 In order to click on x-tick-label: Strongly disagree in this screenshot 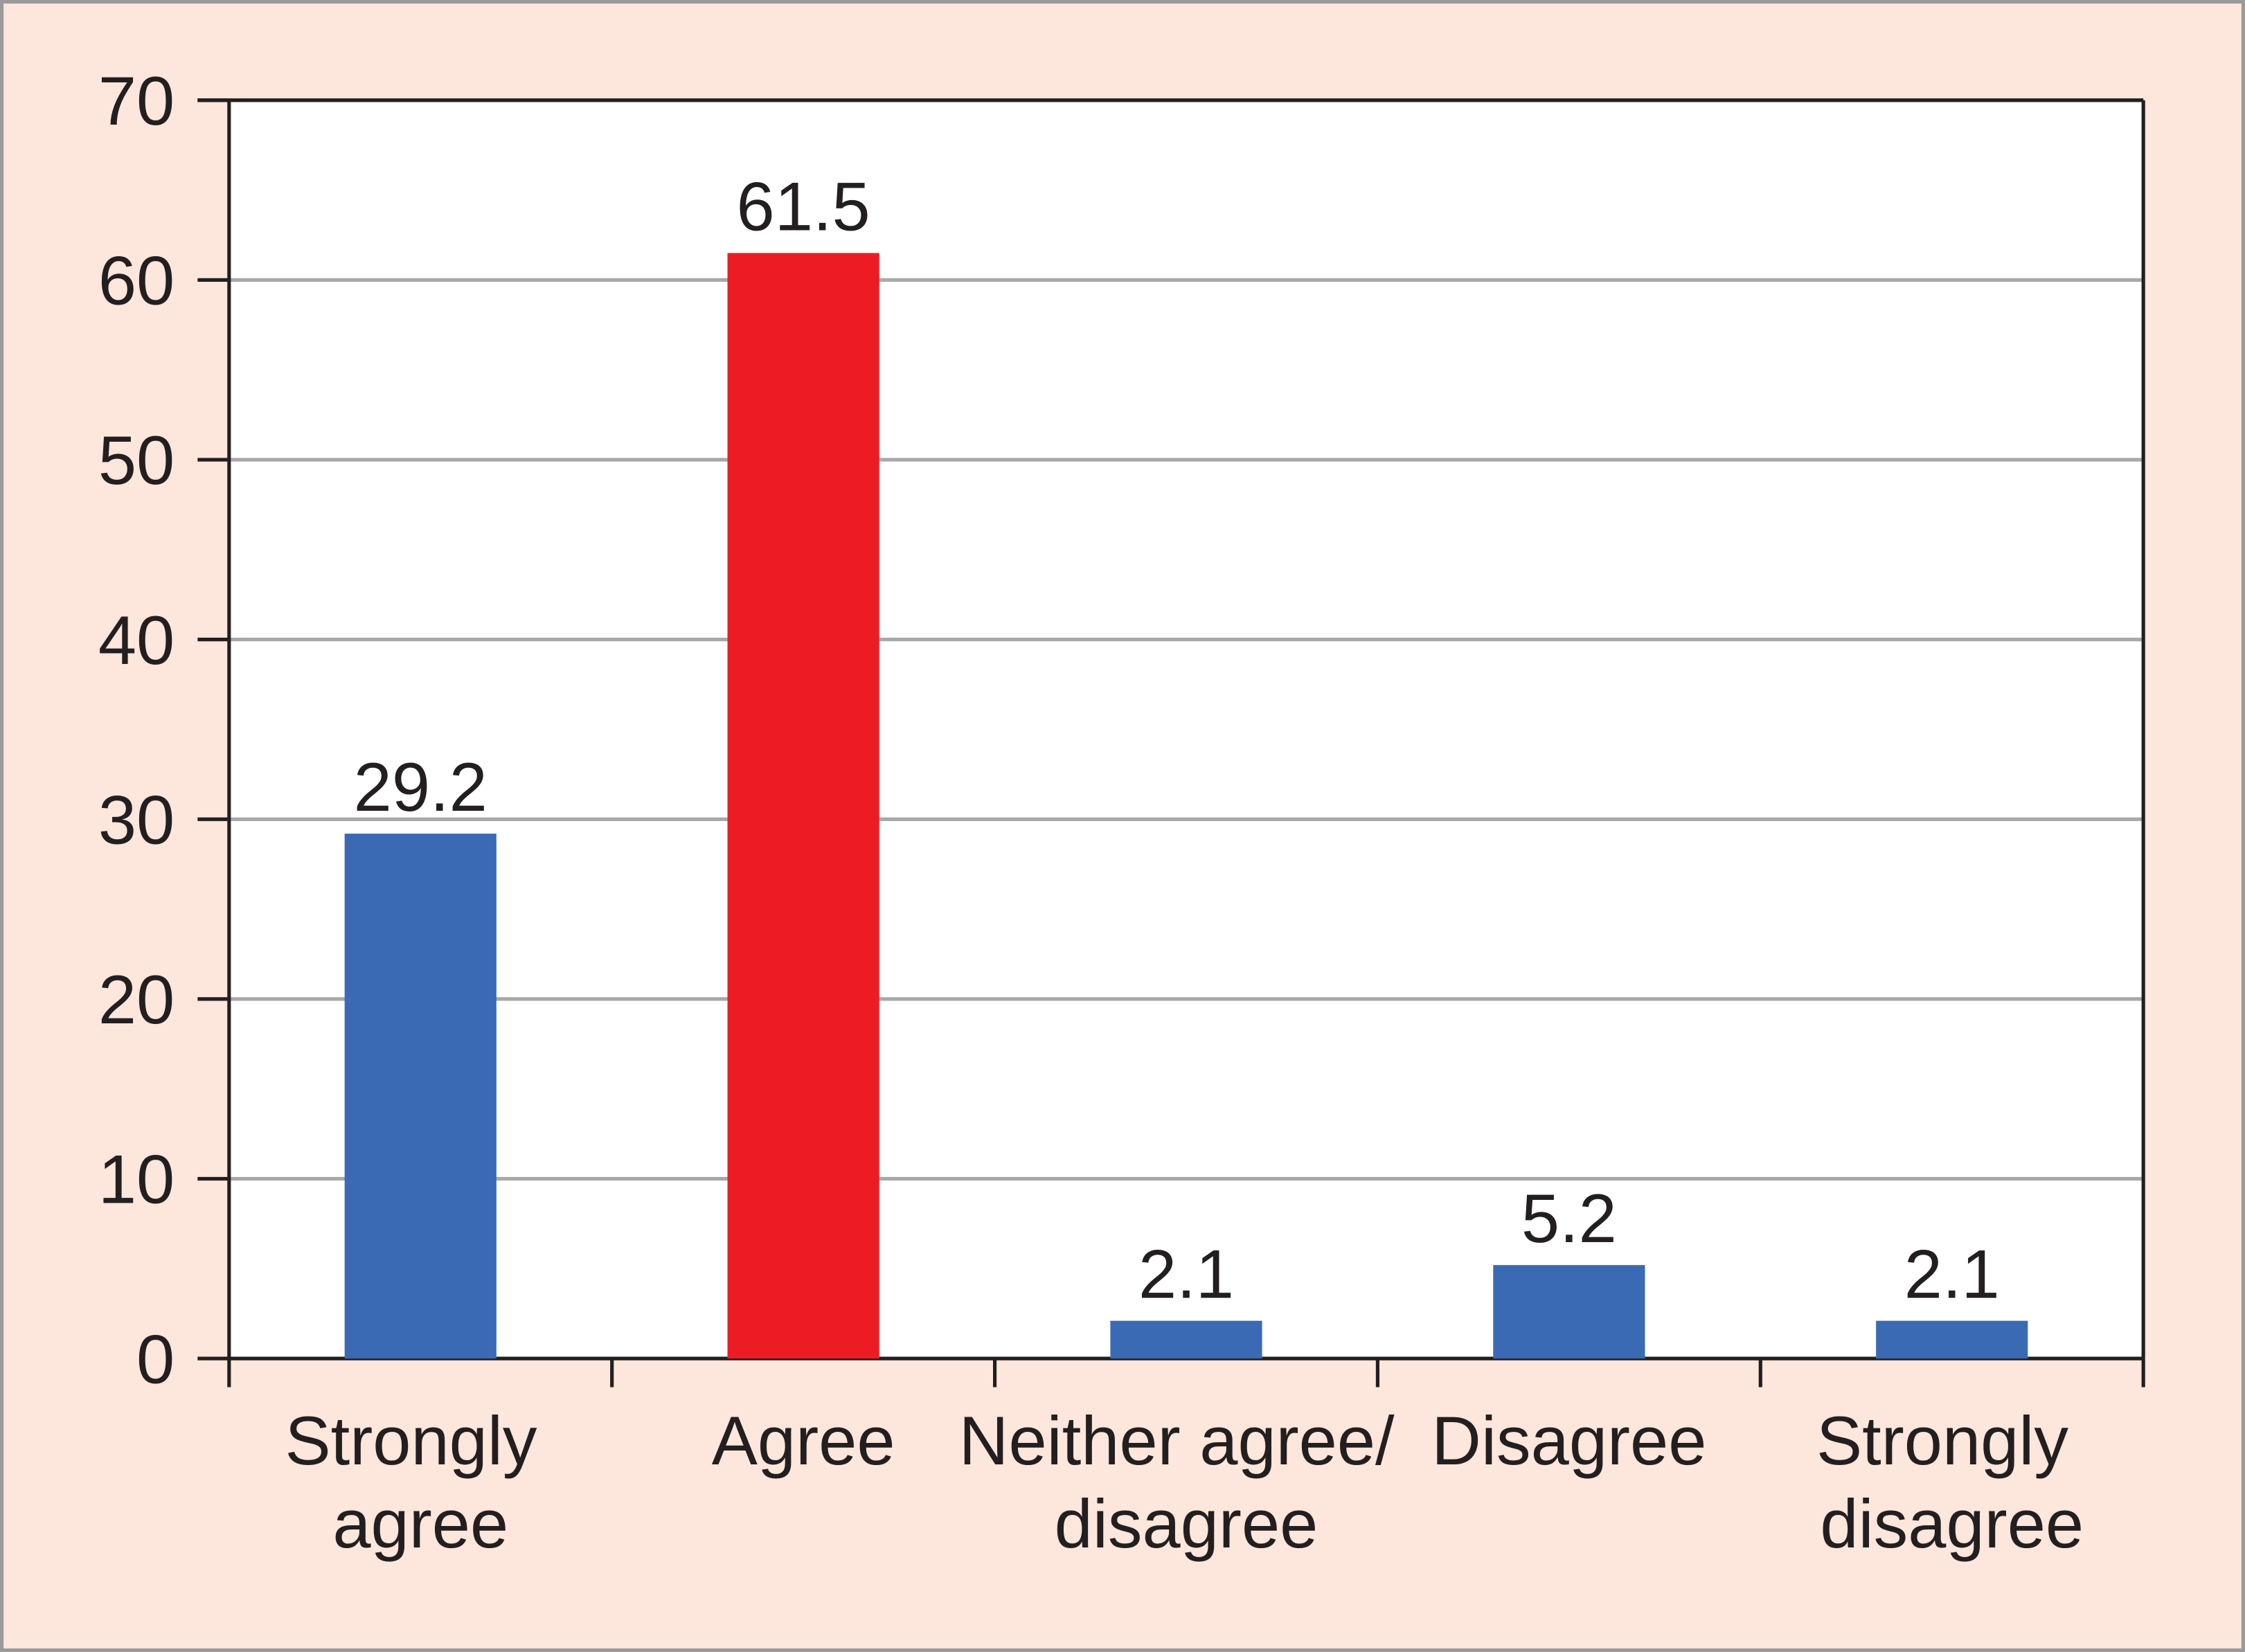, I will do `click(1952, 1483)`.